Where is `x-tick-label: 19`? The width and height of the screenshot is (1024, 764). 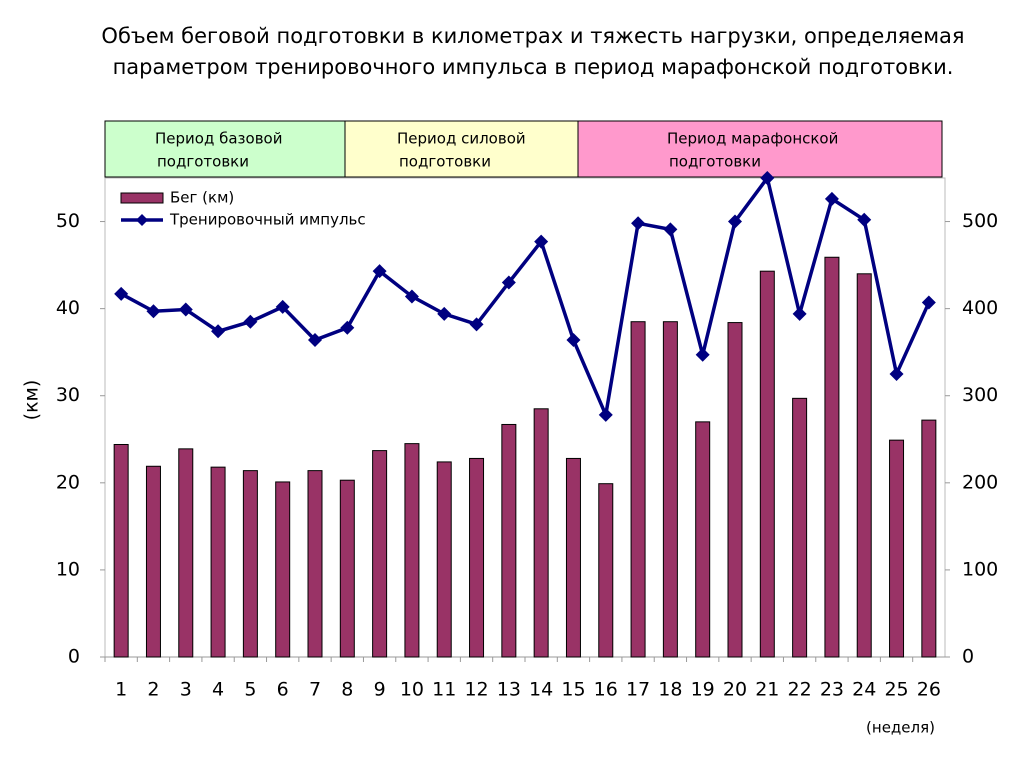
x-tick-label: 19 is located at coordinates (703, 690).